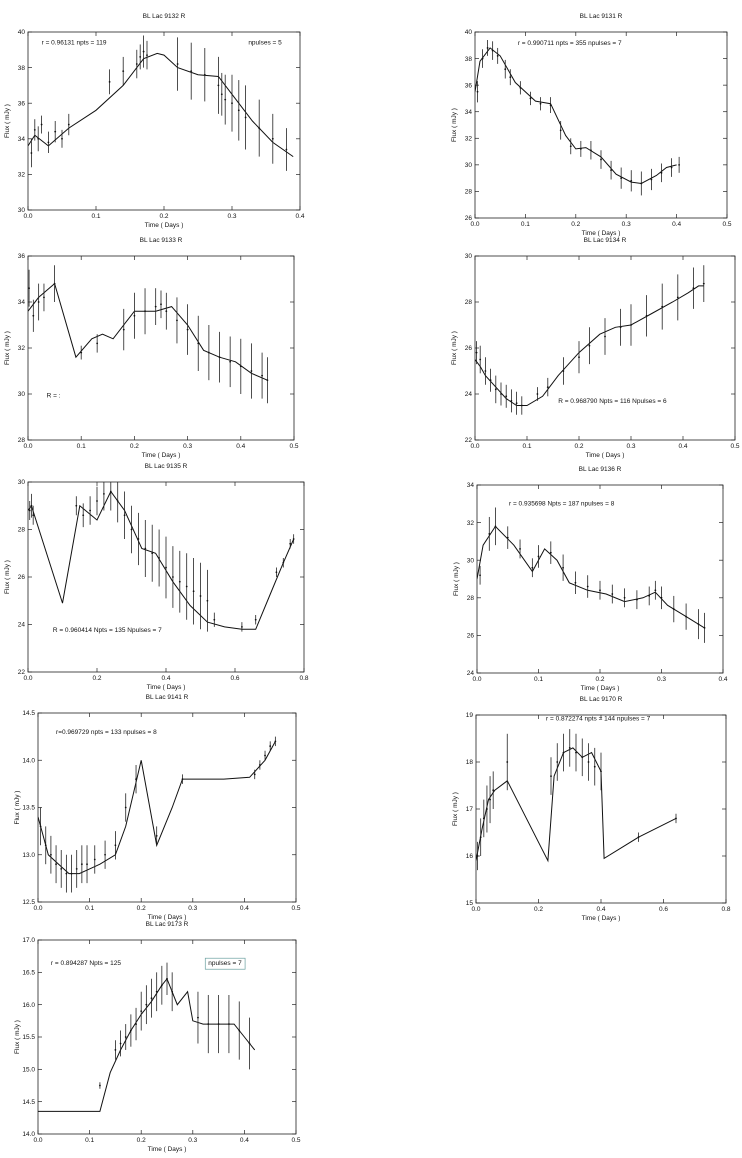  What do you see at coordinates (225, 963) in the screenshot?
I see `annotation-box` at bounding box center [225, 963].